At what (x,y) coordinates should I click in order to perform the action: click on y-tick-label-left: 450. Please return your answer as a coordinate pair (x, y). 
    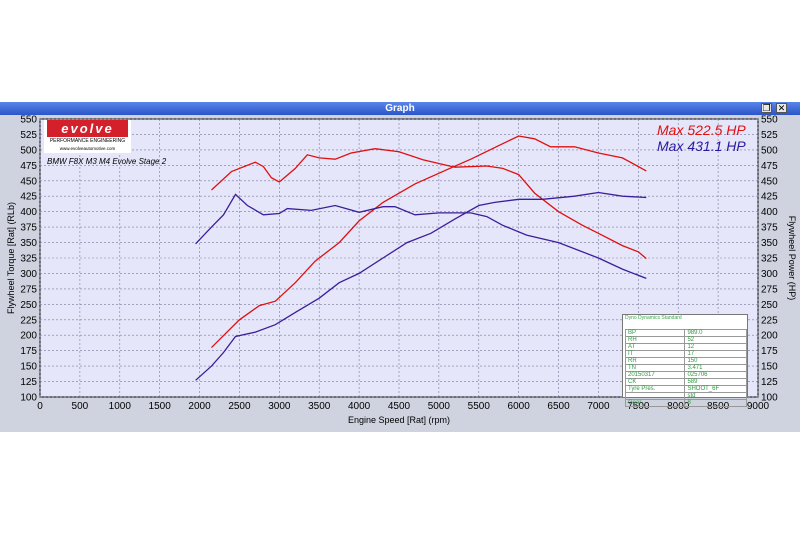
    Looking at the image, I should click on (28, 181).